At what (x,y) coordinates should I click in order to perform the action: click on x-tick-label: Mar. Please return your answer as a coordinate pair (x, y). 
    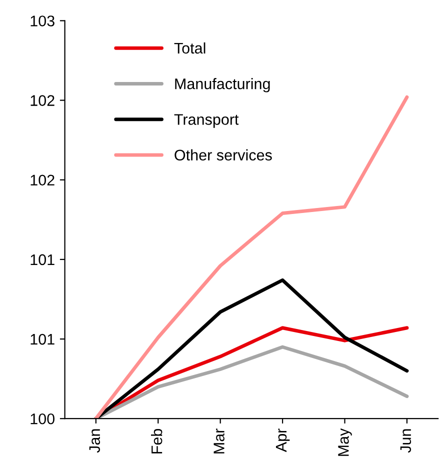
    Looking at the image, I should click on (219, 441).